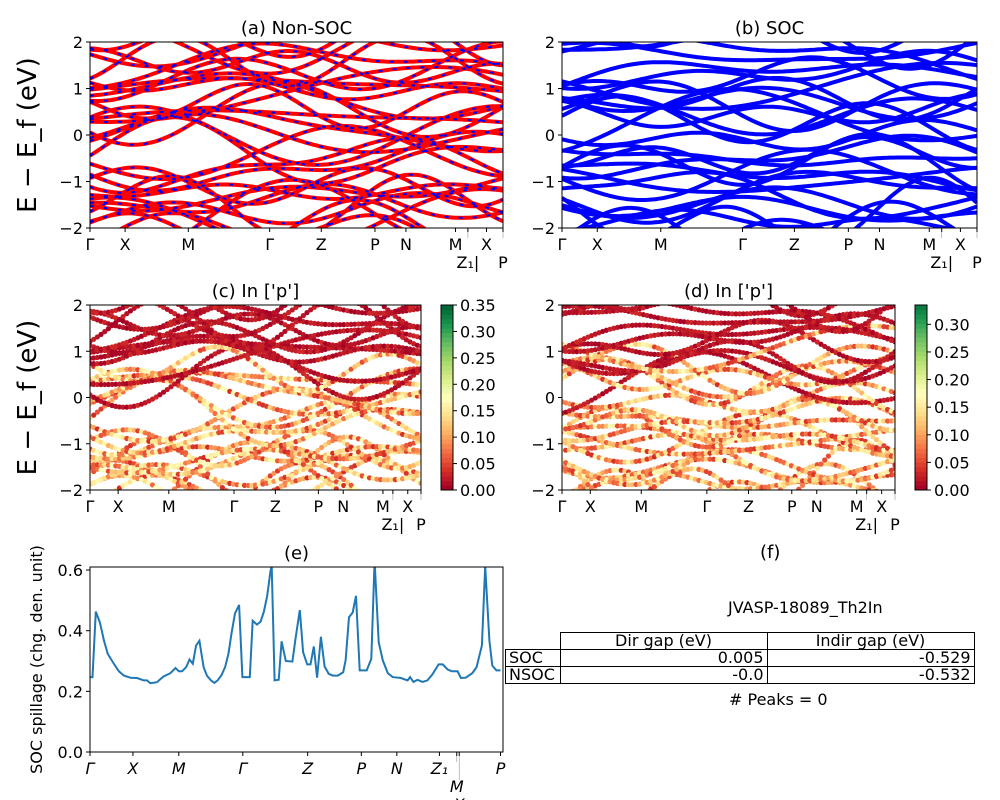 The width and height of the screenshot is (1000, 800). I want to click on colorbar-tick-label: 0.05, so click(478, 464).